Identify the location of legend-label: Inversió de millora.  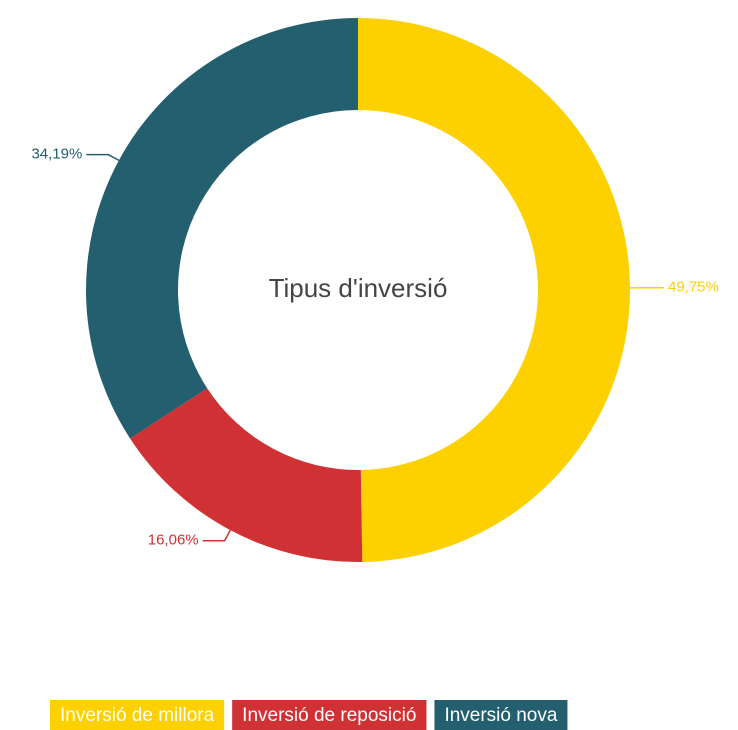
(137, 715).